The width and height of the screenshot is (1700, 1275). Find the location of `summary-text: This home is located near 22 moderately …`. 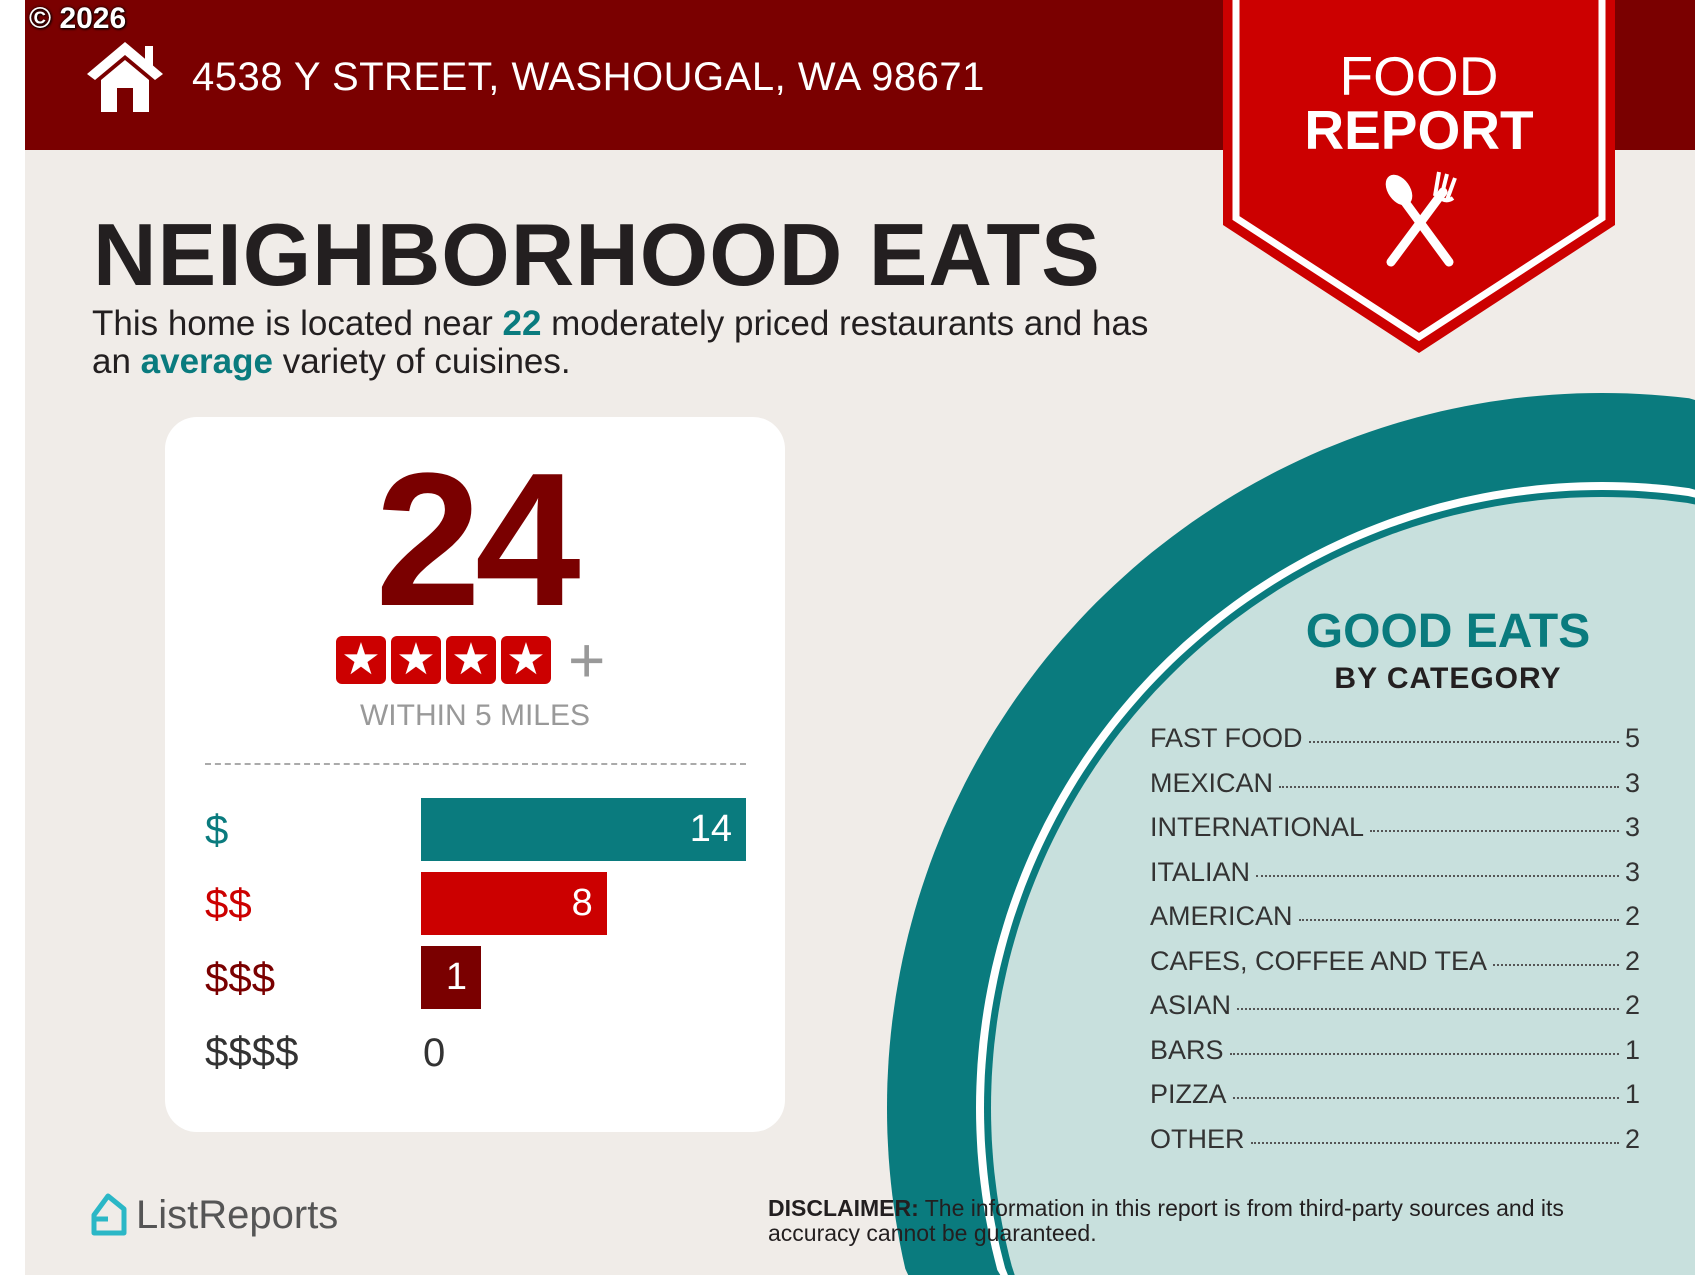

summary-text: This home is located near 22 moderately … is located at coordinates (642, 343).